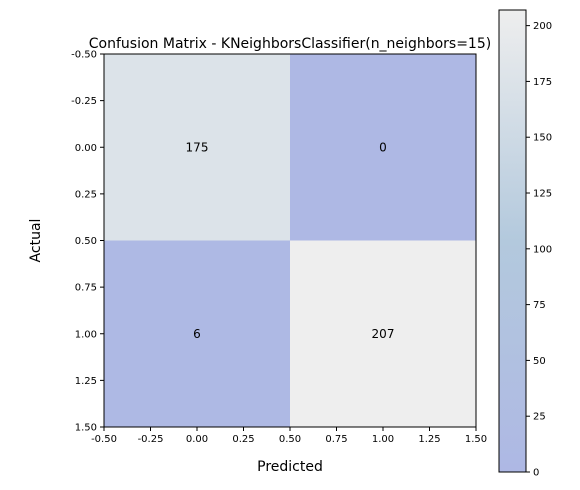  I want to click on x-tick-label: 0.00, so click(197, 439).